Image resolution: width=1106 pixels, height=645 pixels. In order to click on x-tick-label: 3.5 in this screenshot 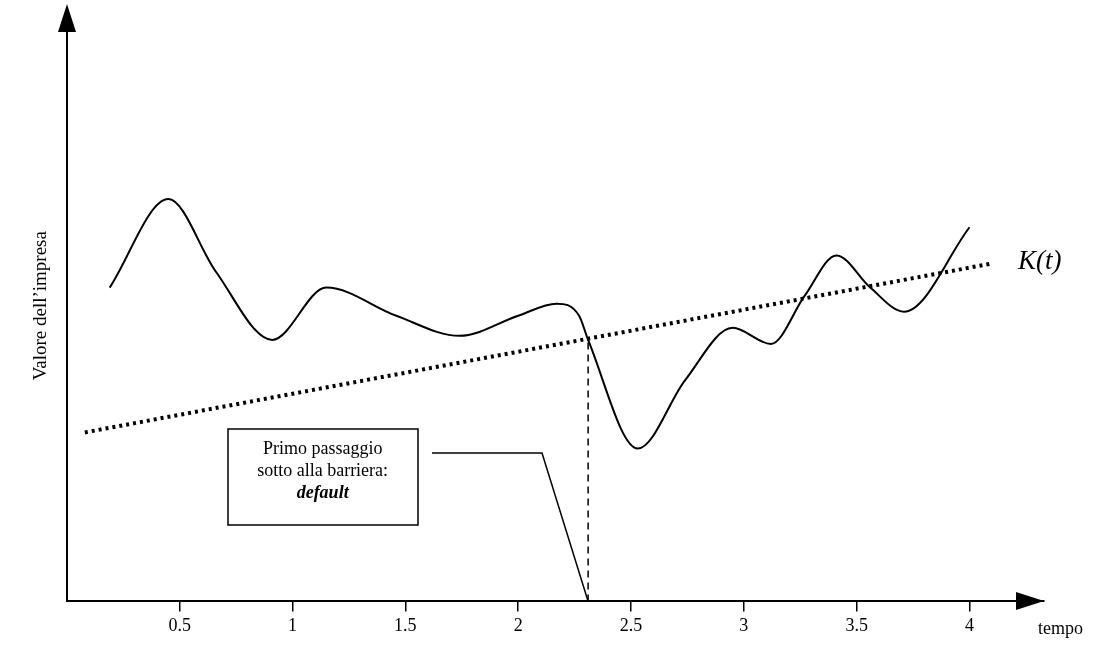, I will do `click(856, 624)`.